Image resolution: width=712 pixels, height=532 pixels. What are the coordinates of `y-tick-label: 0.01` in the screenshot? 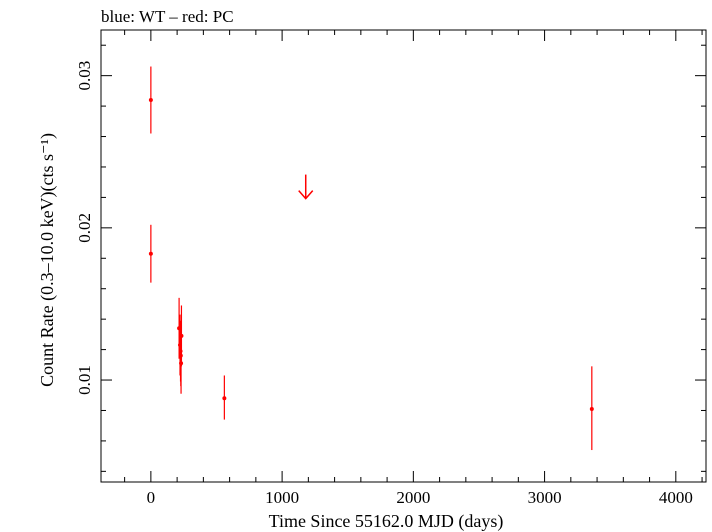 It's located at (84, 380).